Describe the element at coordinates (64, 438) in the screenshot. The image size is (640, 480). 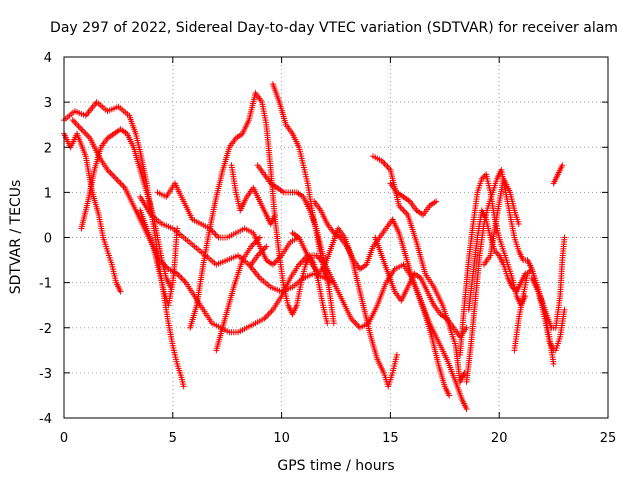
I see `x-tick-label: 0` at that location.